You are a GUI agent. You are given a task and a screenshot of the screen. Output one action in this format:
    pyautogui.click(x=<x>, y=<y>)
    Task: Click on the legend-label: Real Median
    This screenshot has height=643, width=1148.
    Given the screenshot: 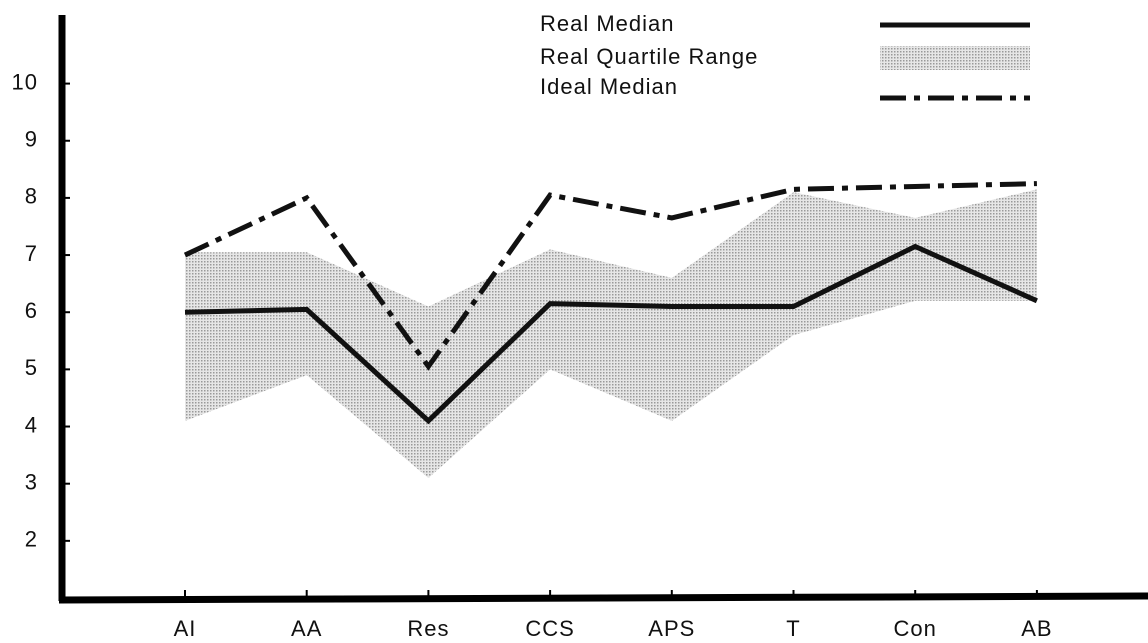 What is the action you would take?
    pyautogui.click(x=607, y=23)
    